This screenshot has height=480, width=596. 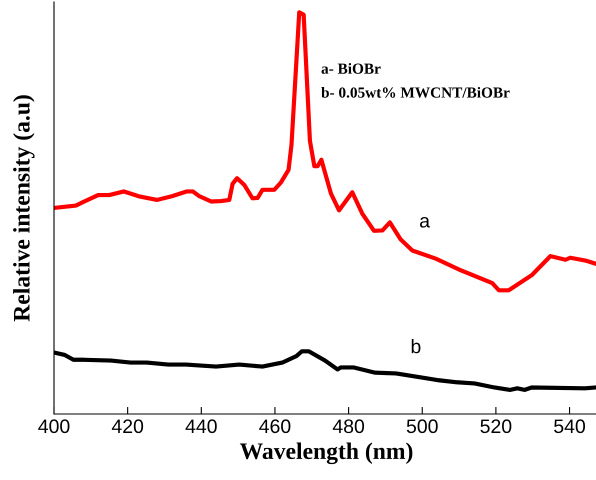 I want to click on y-axis-title: Relative intensity (a.u), so click(x=24, y=208).